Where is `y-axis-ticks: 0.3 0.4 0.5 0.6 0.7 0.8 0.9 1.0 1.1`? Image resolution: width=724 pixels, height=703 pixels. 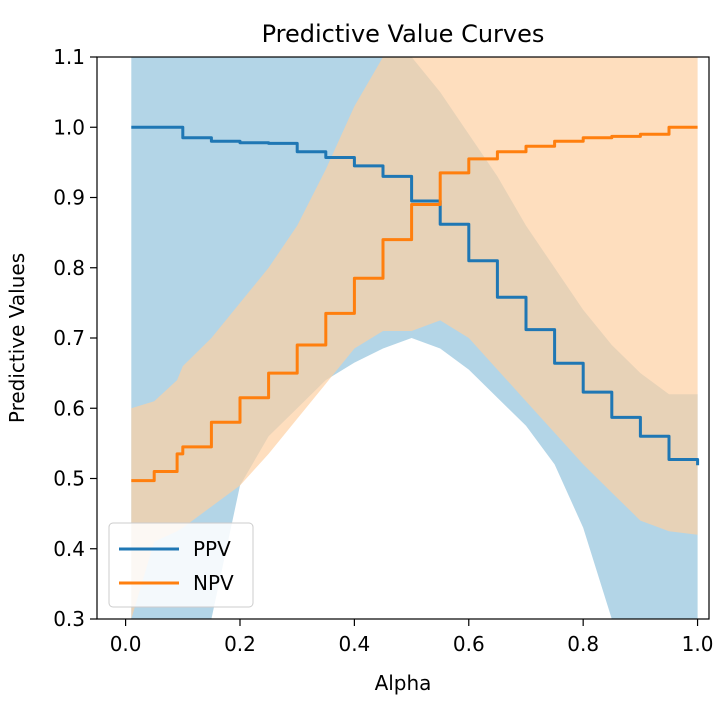
y-axis-ticks: 0.3 0.4 0.5 0.6 0.7 0.8 0.9 1.0 1.1 is located at coordinates (75, 338).